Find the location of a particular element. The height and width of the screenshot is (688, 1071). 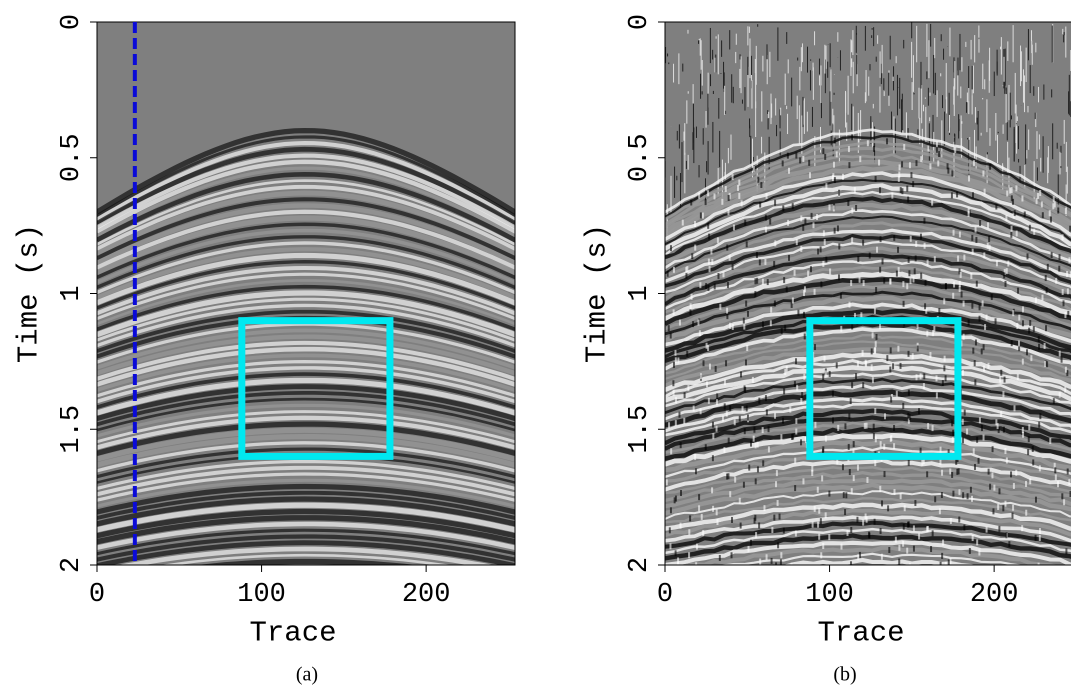

caption: (a) is located at coordinates (307, 675).